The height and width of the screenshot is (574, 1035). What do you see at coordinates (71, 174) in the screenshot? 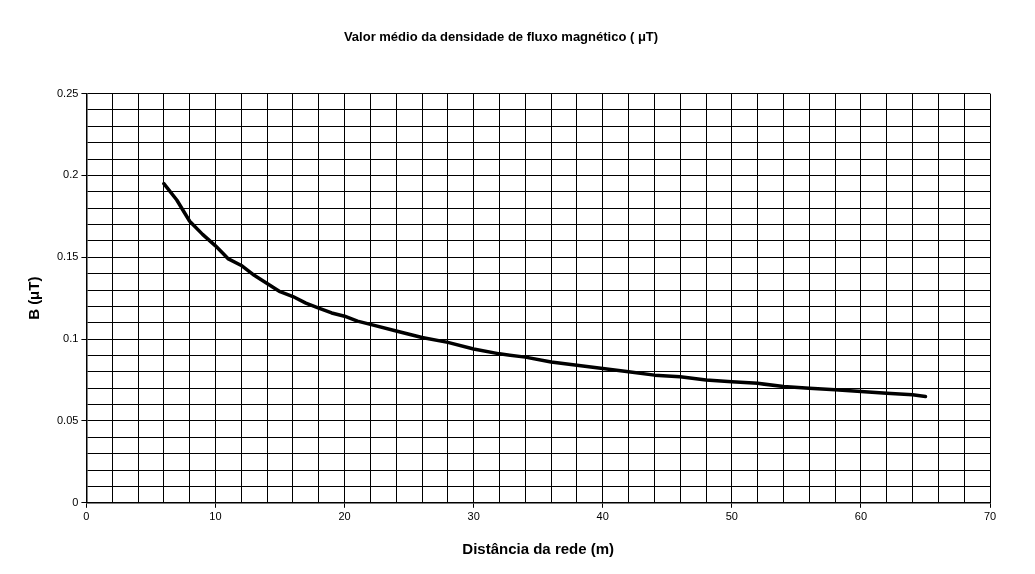
I see `y-tick-label: 0.2` at bounding box center [71, 174].